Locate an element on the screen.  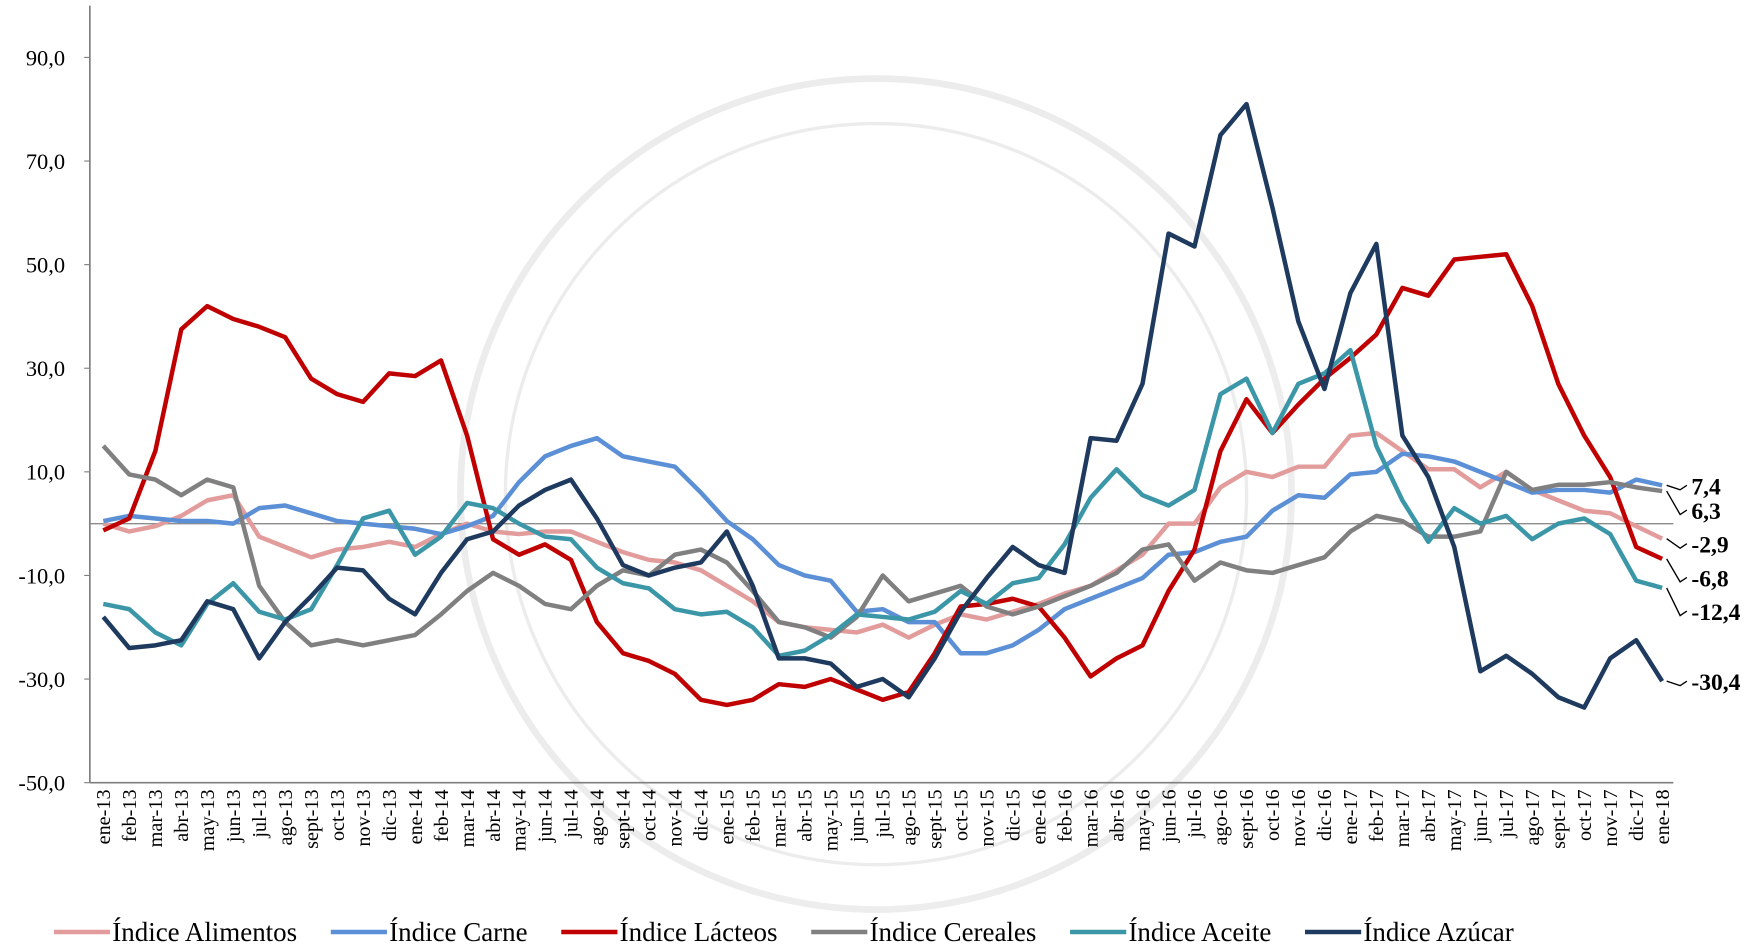
x-tick-label: dic-13 is located at coordinates (390, 815).